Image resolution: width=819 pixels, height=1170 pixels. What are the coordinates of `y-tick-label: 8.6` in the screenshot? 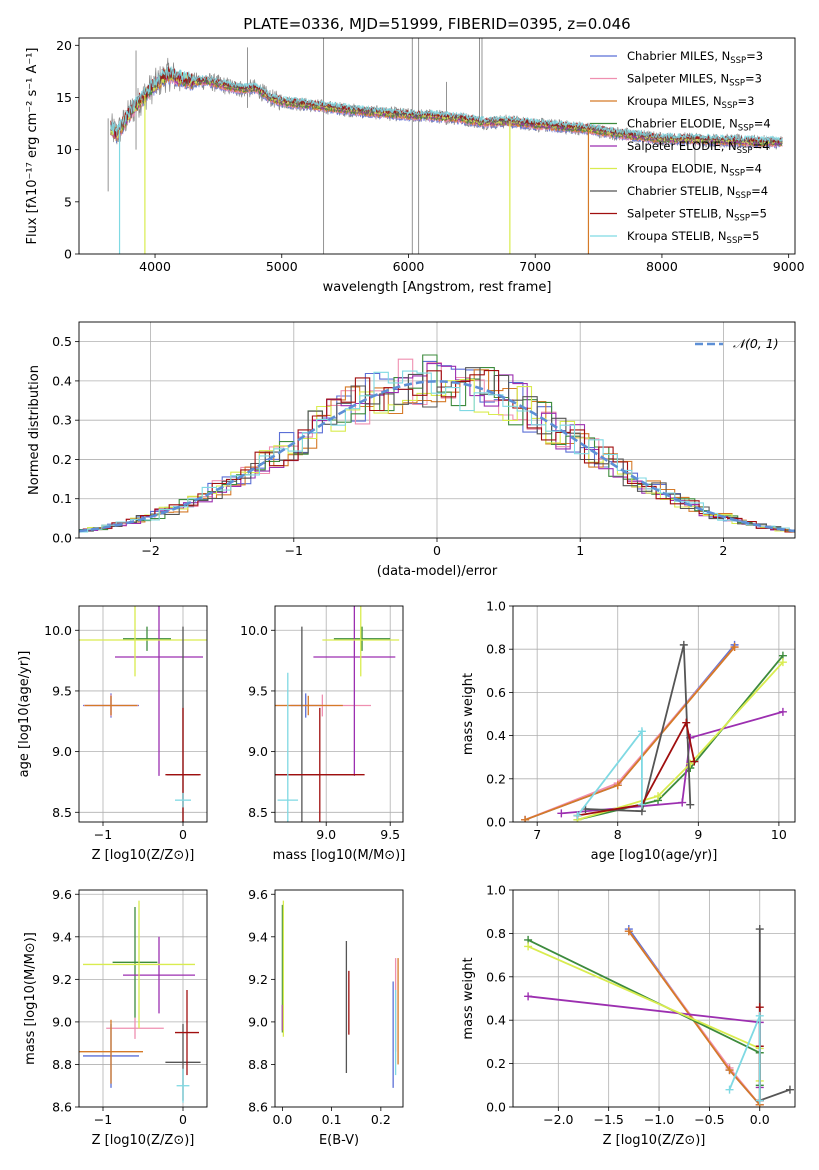 It's located at (62, 1107).